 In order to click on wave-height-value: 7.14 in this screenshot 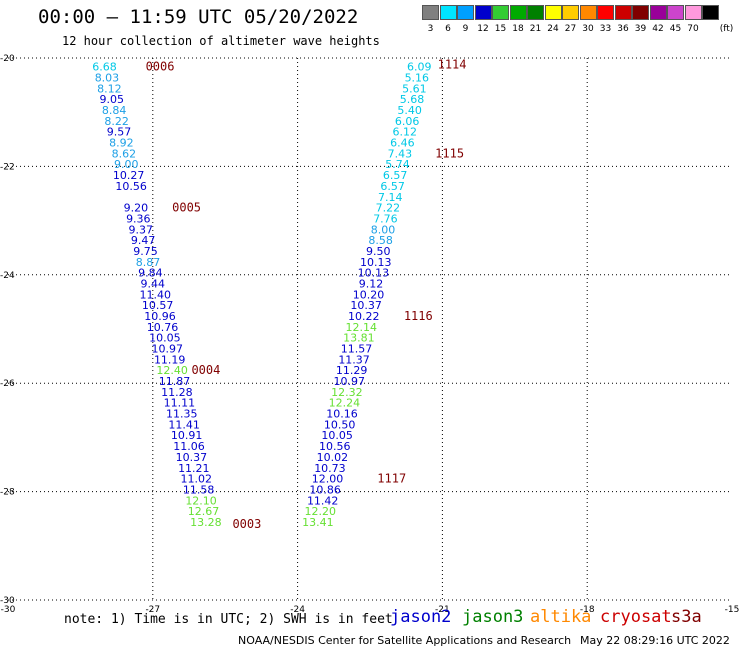, I will do `click(390, 197)`.